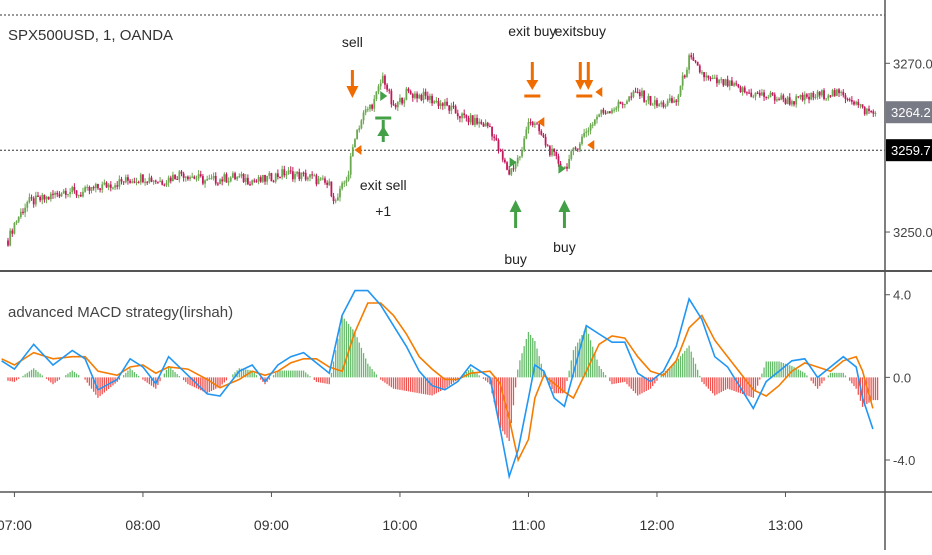 The image size is (932, 555). Describe the element at coordinates (532, 31) in the screenshot. I see `exit-buy-label: exit buy` at that location.